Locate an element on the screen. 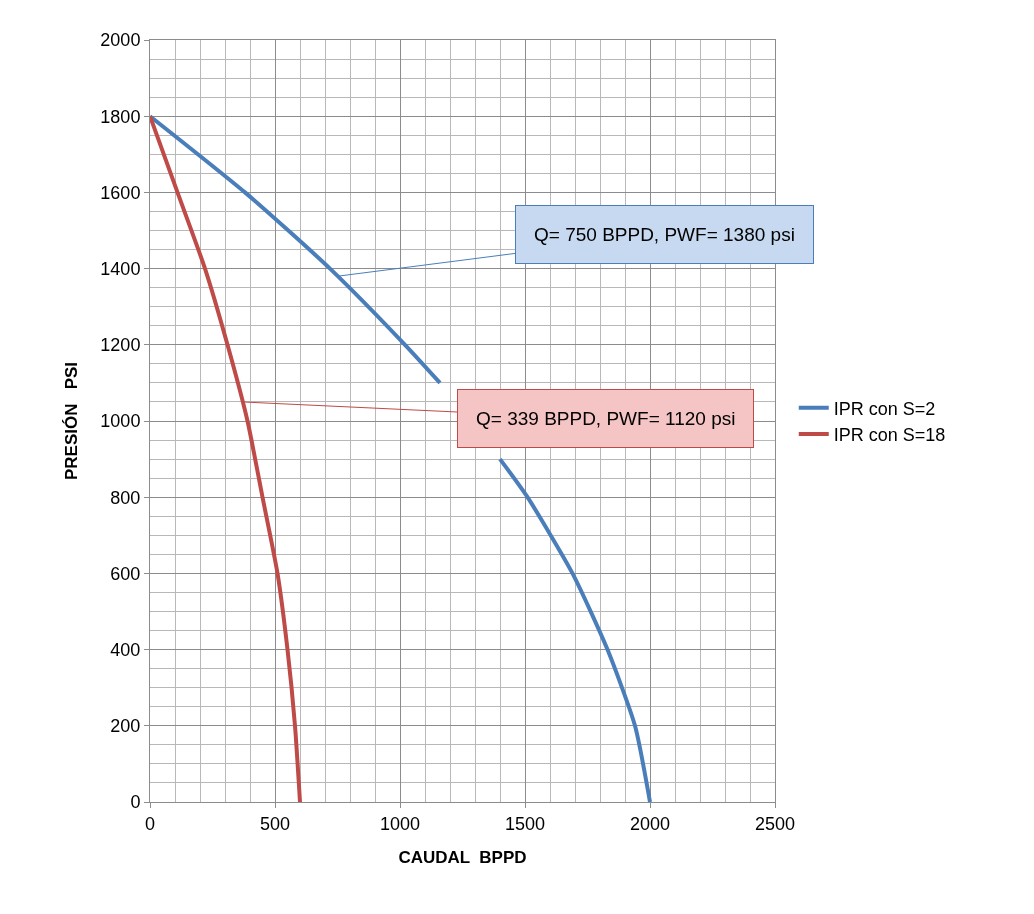 The width and height of the screenshot is (1034, 914). x-axis-title: CAUDAL BPPD is located at coordinates (462, 857).